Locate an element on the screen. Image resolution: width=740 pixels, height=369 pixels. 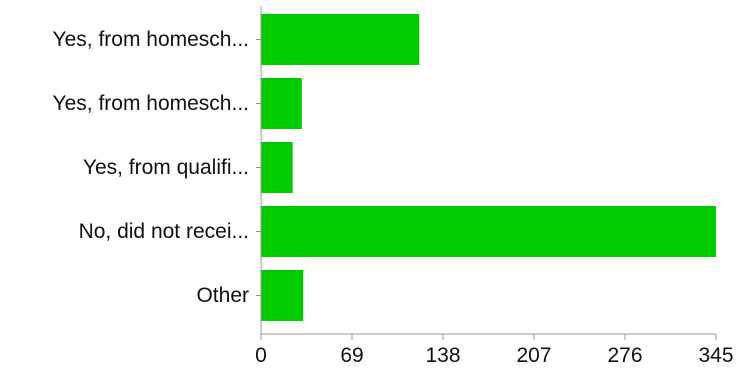
category-label-4: Other is located at coordinates (222, 295).